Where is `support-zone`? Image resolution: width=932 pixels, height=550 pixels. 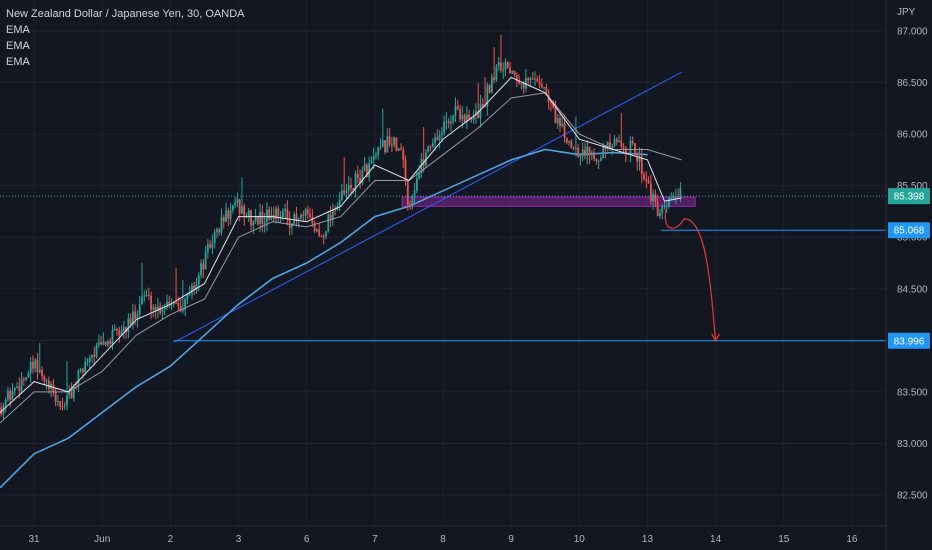
support-zone is located at coordinates (548, 201).